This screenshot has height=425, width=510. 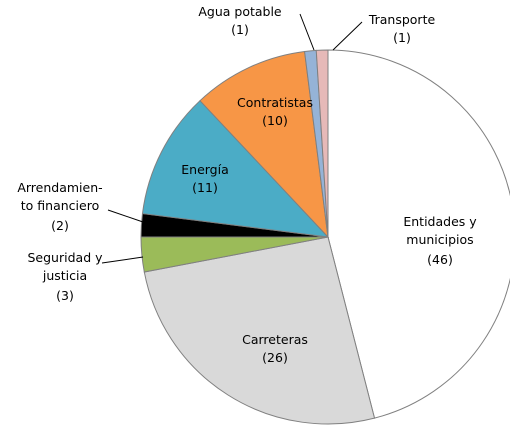 What do you see at coordinates (240, 11) in the screenshot?
I see `slice-label: Agua potable` at bounding box center [240, 11].